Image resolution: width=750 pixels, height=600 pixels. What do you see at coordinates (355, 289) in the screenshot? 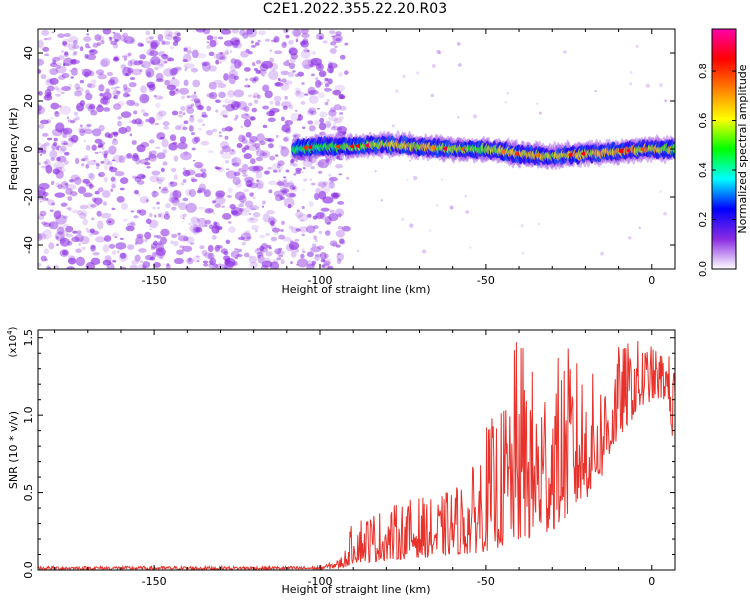
I see `spectrogram-xlabel: Height of straight line (km)` at bounding box center [355, 289].